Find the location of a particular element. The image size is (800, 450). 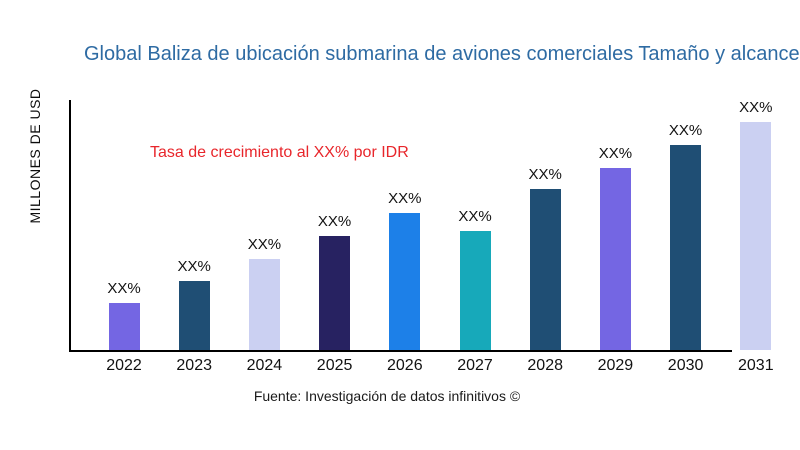

bar-value-label-2023: XX% is located at coordinates (194, 266).